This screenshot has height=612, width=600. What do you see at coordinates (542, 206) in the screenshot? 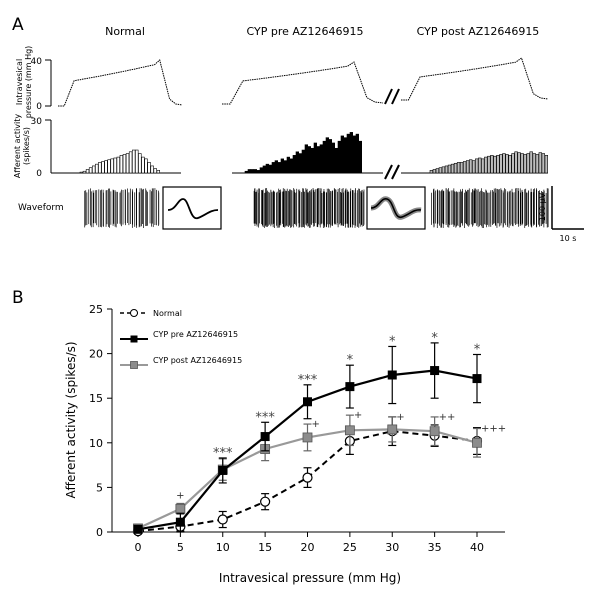
I see `scale-voltage-label: 100 μV` at bounding box center [542, 206].